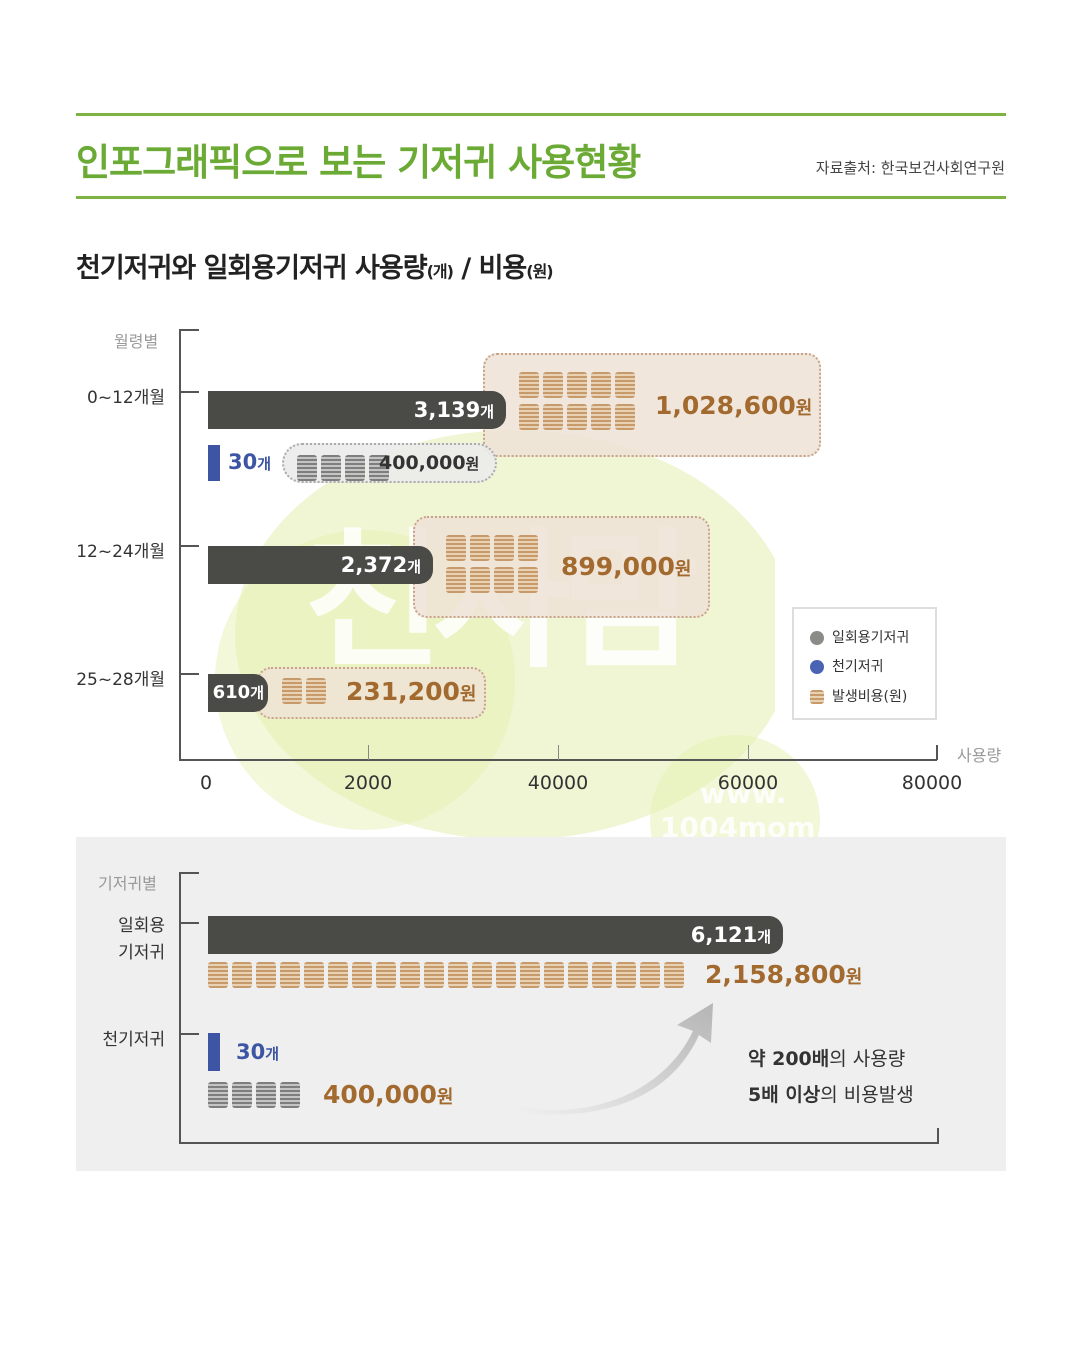 The height and width of the screenshot is (1360, 1080). What do you see at coordinates (90, 940) in the screenshot?
I see `category-label-disposable: 일회용 기저귀` at bounding box center [90, 940].